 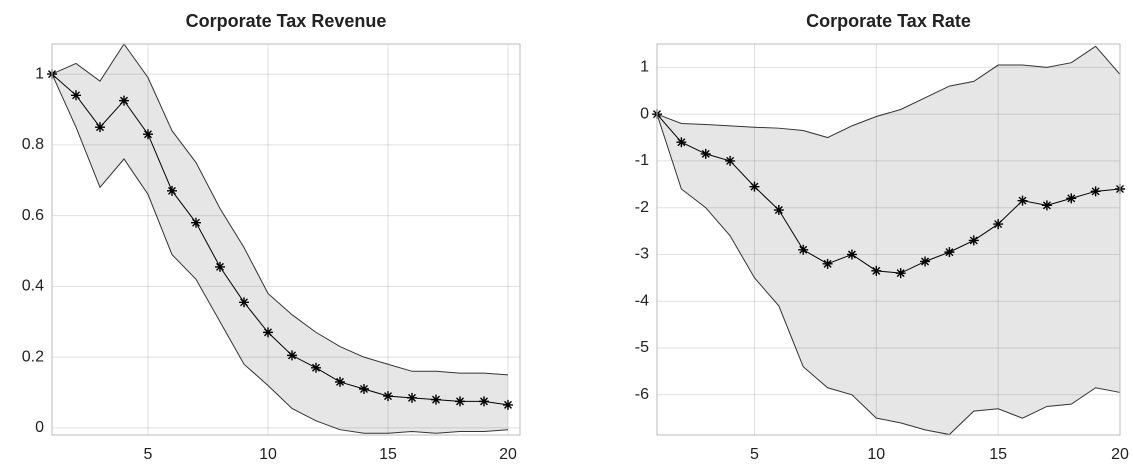 What do you see at coordinates (33, 286) in the screenshot?
I see `y-tick-label: 0.4` at bounding box center [33, 286].